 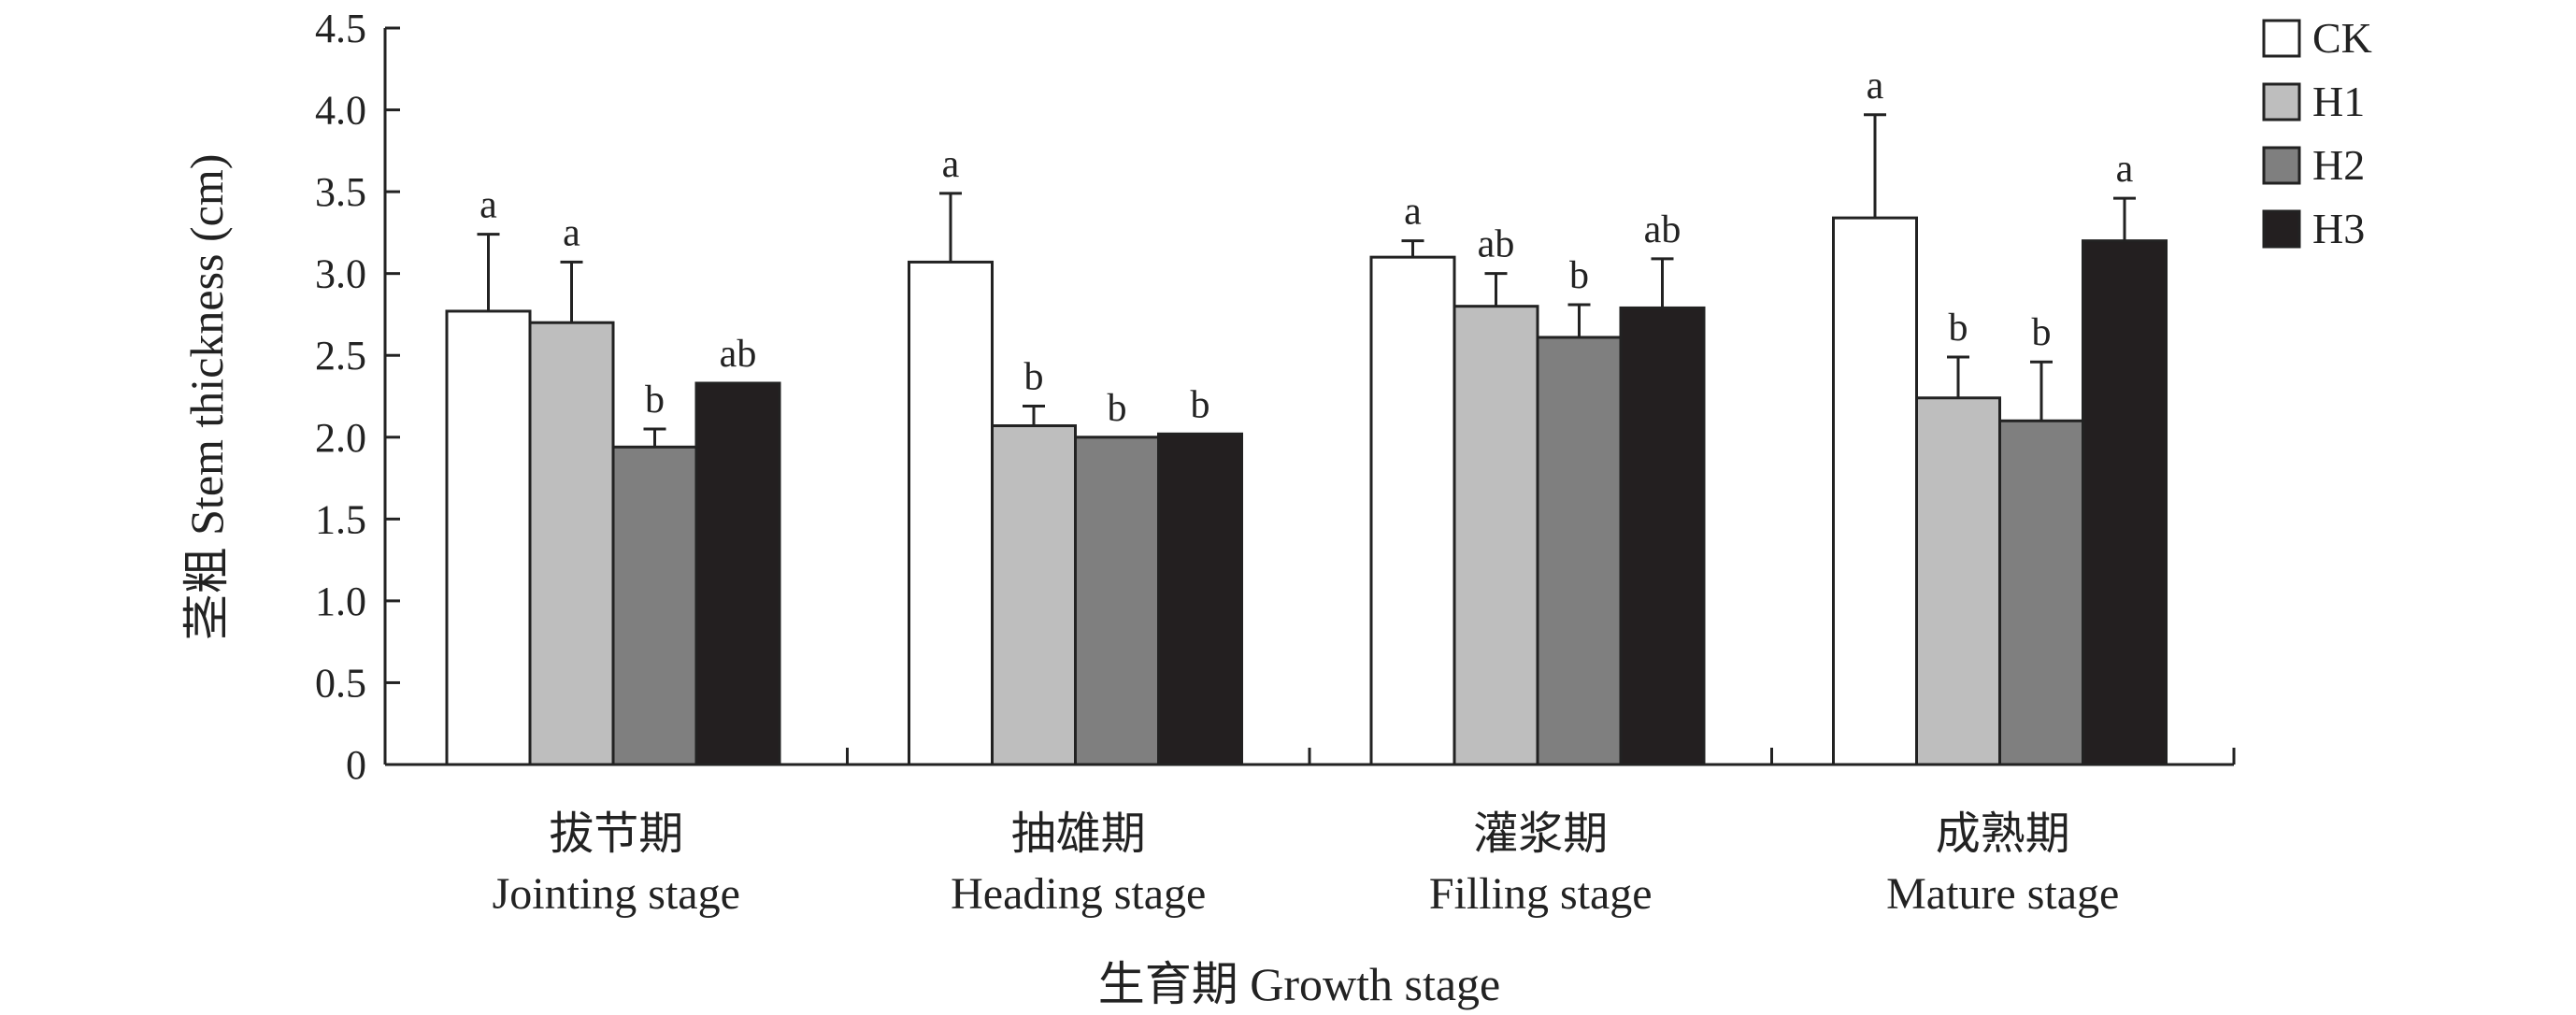 I want to click on category-label-zh: 拔节期, so click(x=616, y=834).